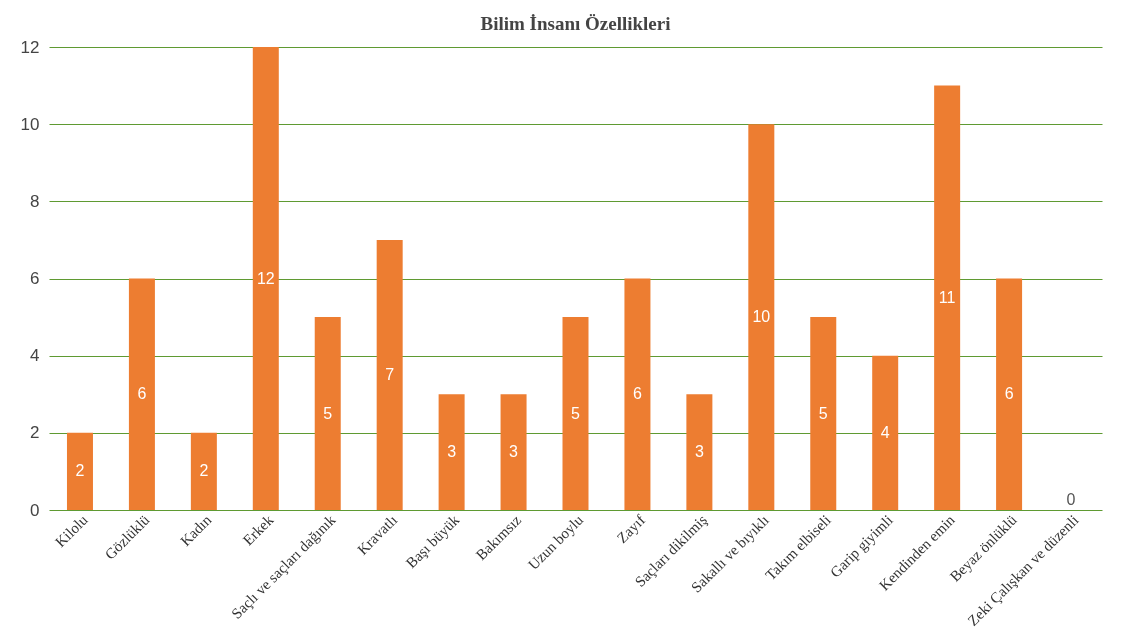 This screenshot has width=1132, height=639. I want to click on data-label: 7, so click(390, 374).